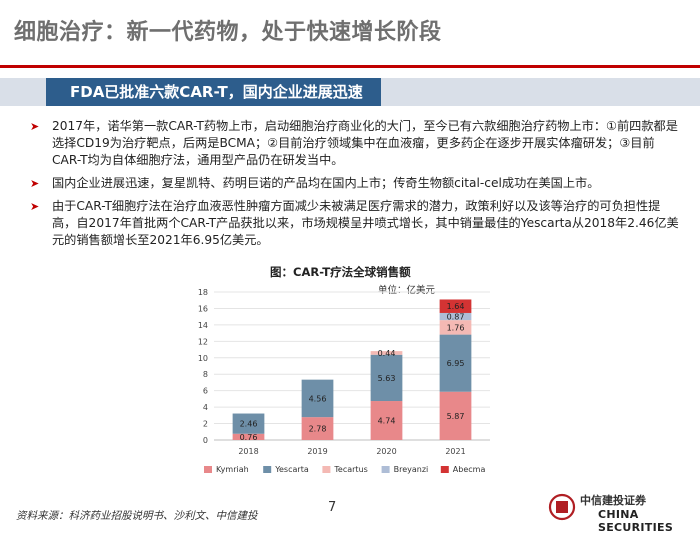  I want to click on data-label: 0.76, so click(249, 437).